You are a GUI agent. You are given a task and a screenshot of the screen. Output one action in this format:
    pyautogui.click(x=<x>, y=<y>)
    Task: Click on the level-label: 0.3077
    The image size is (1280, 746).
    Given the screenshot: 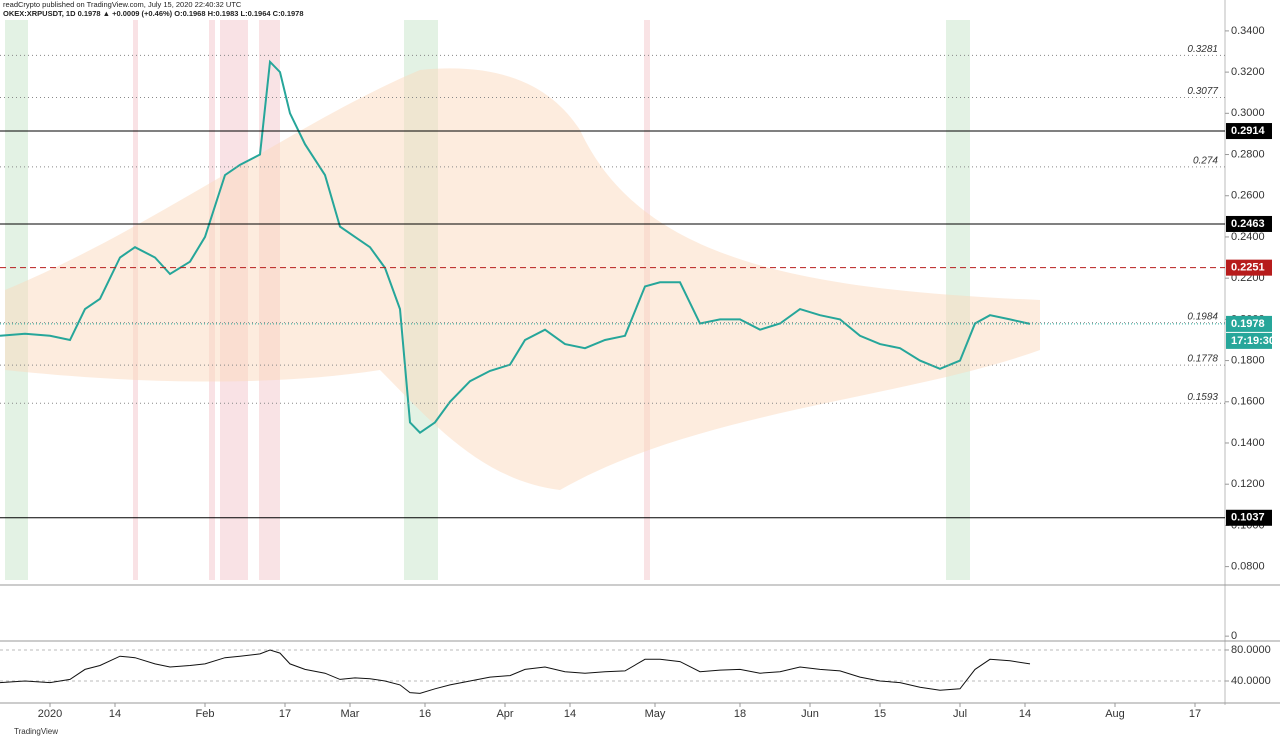 What is the action you would take?
    pyautogui.click(x=1202, y=91)
    